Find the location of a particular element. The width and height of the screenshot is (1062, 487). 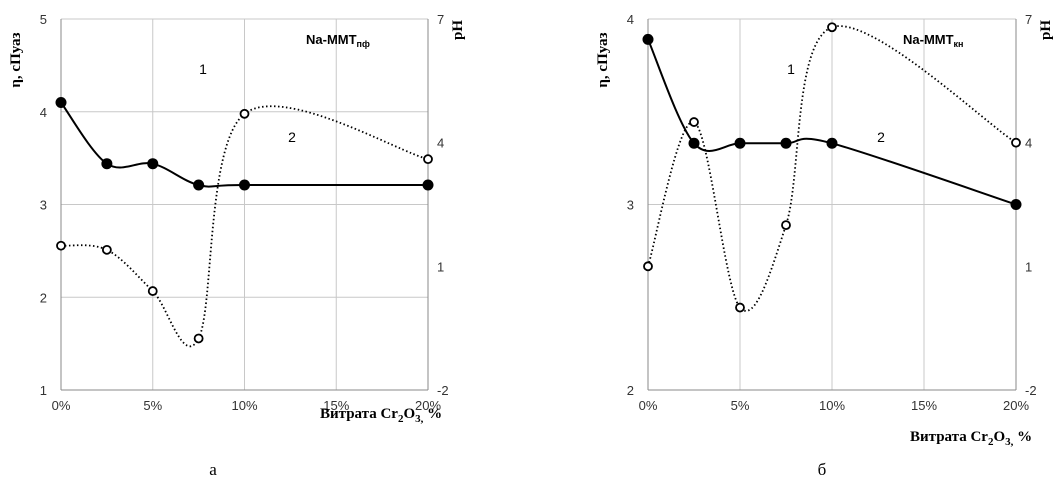

chart-title: Na-MMTпф is located at coordinates (338, 40).